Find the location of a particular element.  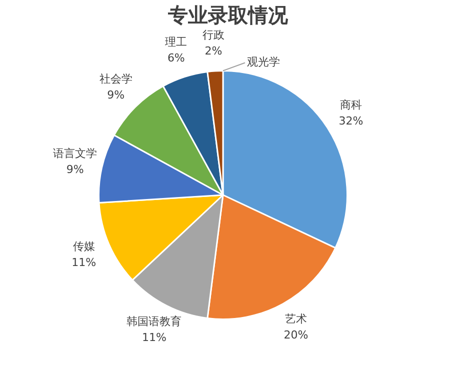

slice-label: 韩国语教育 is located at coordinates (154, 321).